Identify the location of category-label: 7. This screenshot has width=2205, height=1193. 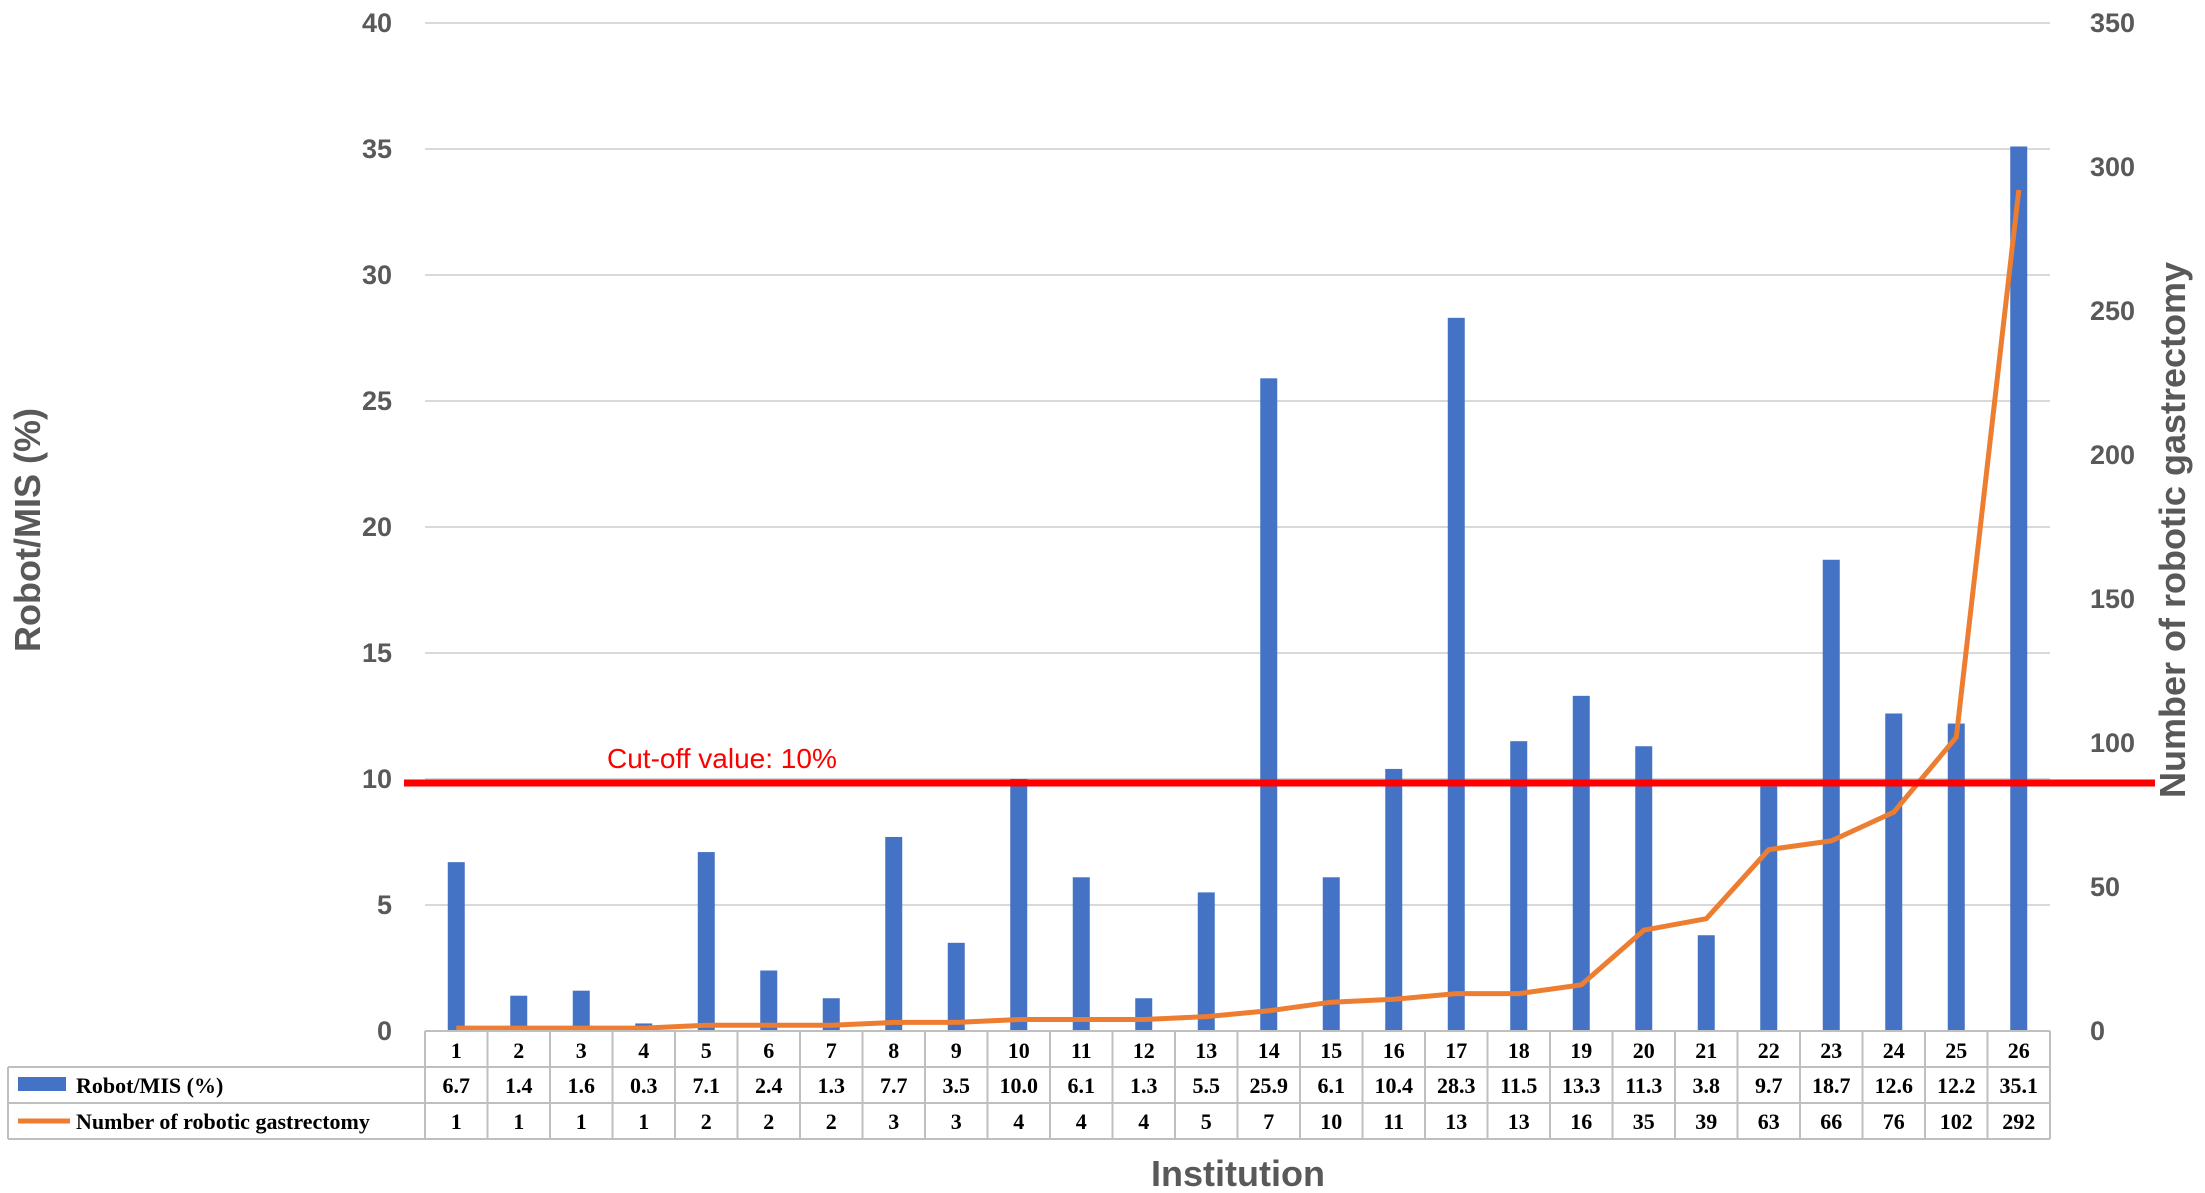
(831, 1050).